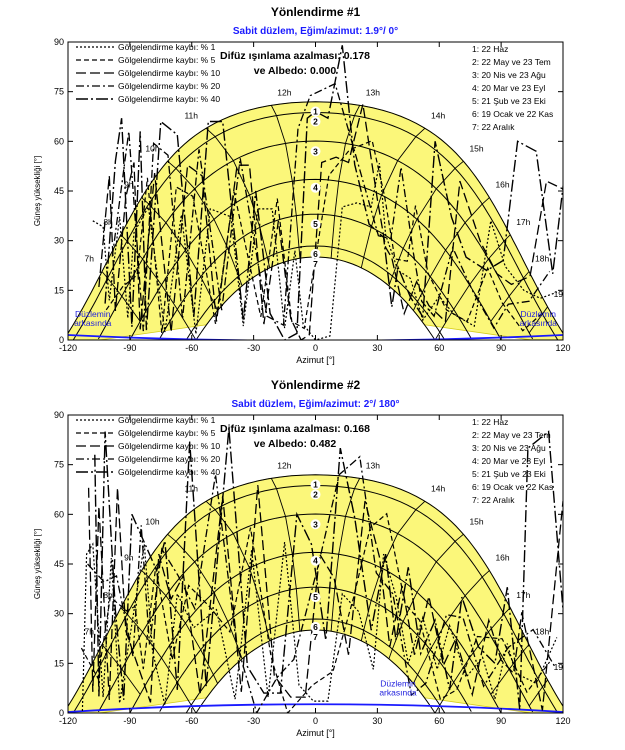 Image resolution: width=625 pixels, height=750 pixels. Describe the element at coordinates (37, 564) in the screenshot. I see `y-axis-label: Güneş yüksekliği [°]` at that location.